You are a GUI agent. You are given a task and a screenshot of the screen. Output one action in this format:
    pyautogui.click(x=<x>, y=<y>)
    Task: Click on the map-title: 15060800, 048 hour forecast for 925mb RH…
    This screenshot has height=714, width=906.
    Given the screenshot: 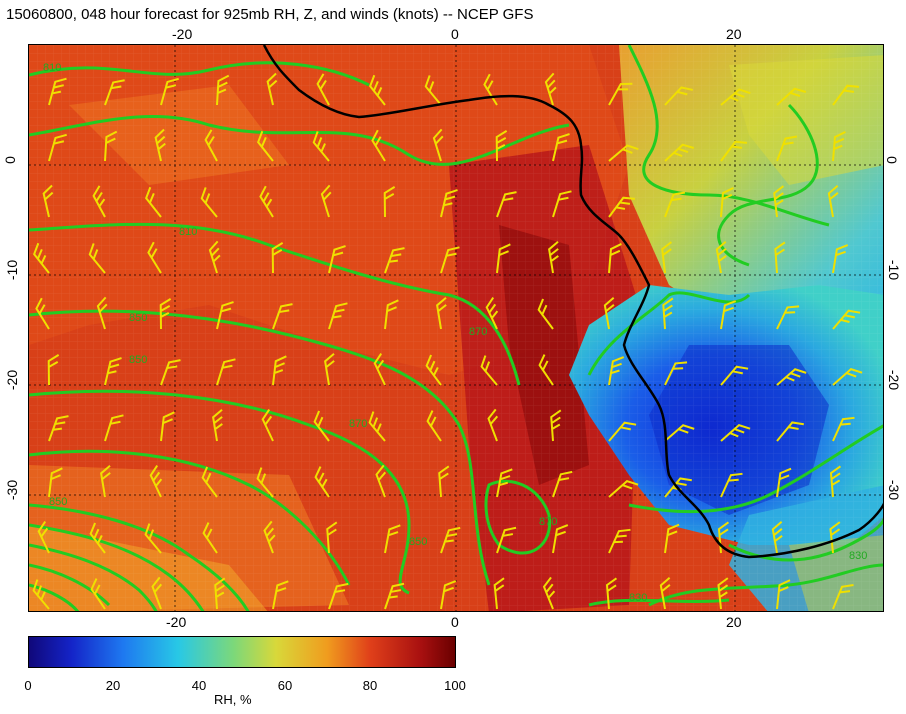 What is the action you would take?
    pyautogui.click(x=270, y=14)
    